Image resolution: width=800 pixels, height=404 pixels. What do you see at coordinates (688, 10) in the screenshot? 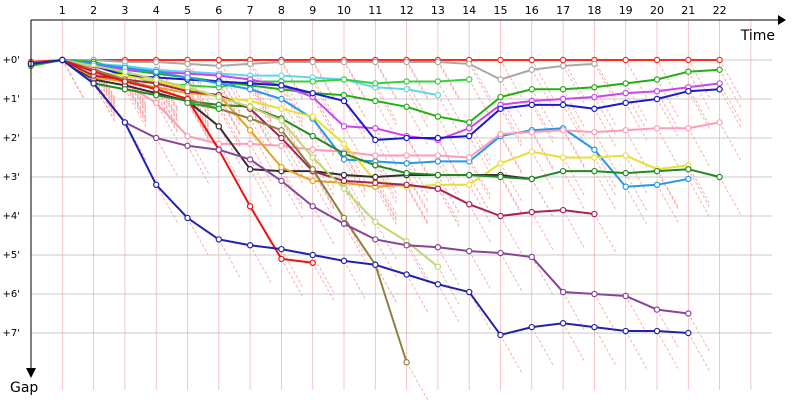
I see `x-tick-label: 21` at bounding box center [688, 10].